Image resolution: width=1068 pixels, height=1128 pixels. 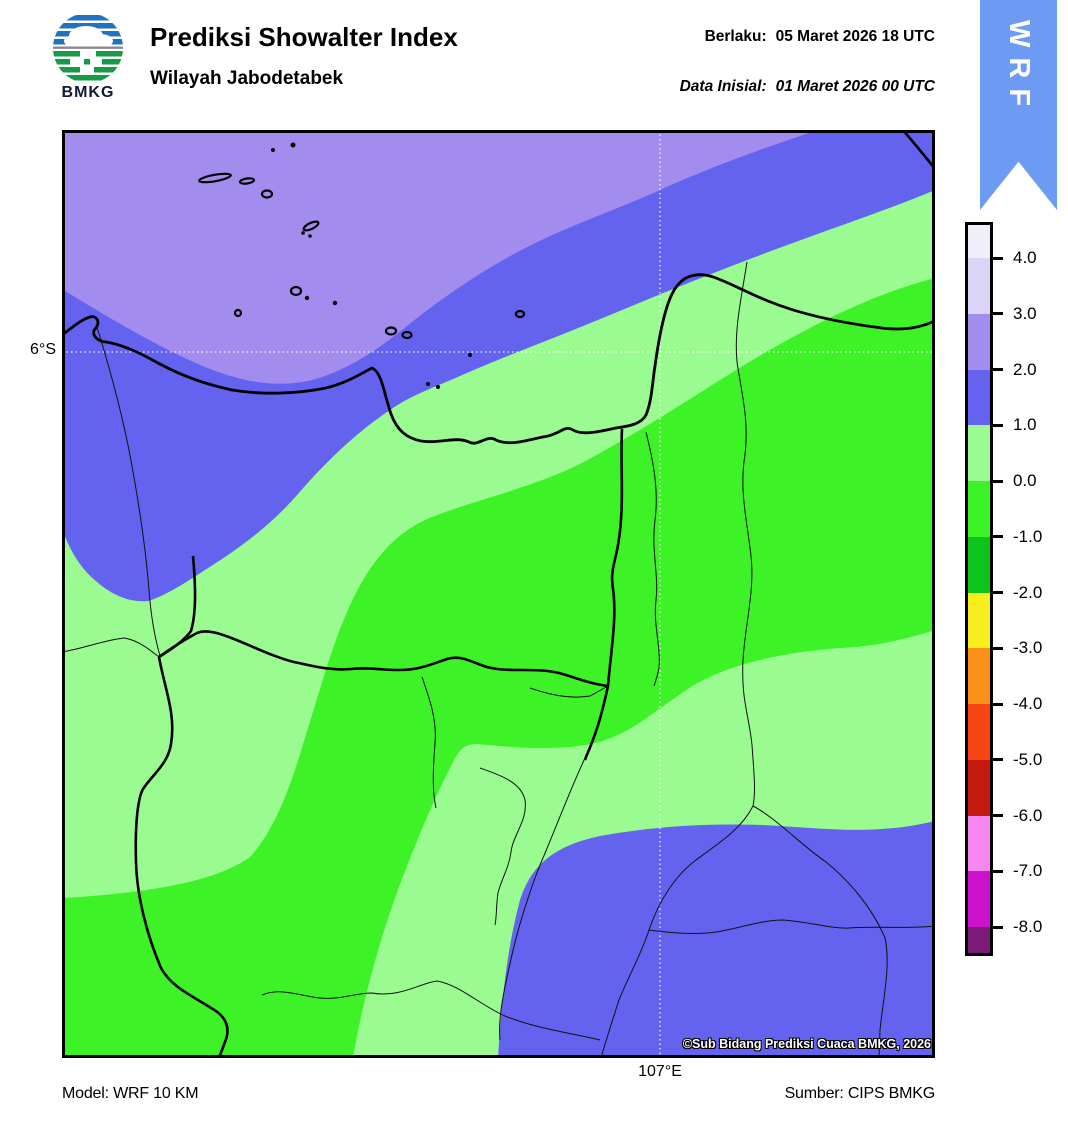 What do you see at coordinates (806, 1044) in the screenshot?
I see `map-copyright: ©Sub Bidang Prediksi Cuaca BMKG, 2026` at bounding box center [806, 1044].